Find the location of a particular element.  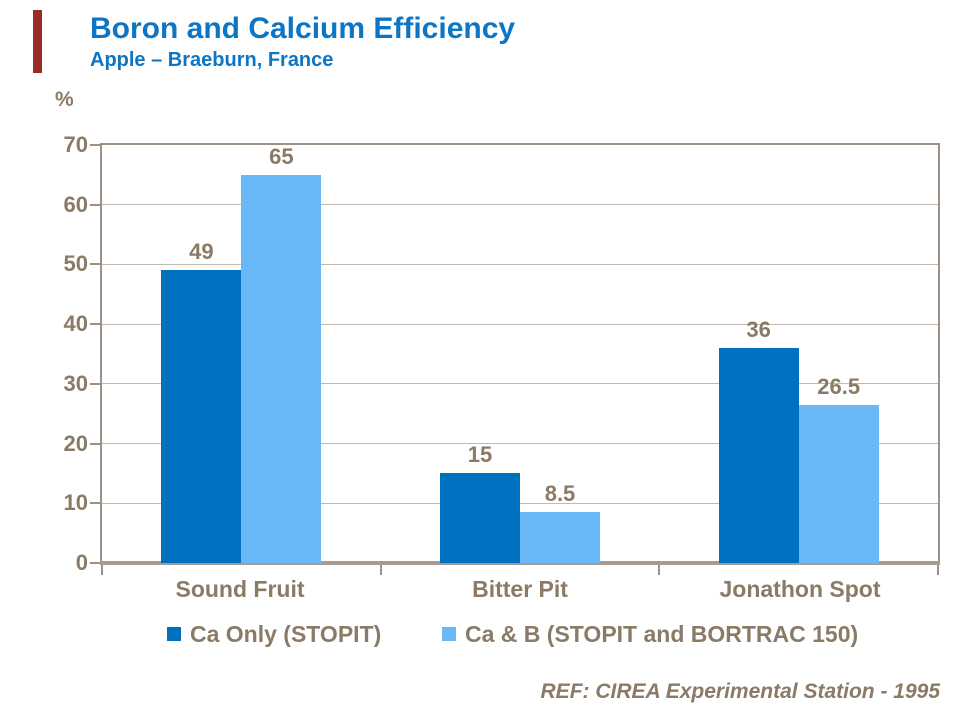

y-axis-label-30: 30 is located at coordinates (75, 383).